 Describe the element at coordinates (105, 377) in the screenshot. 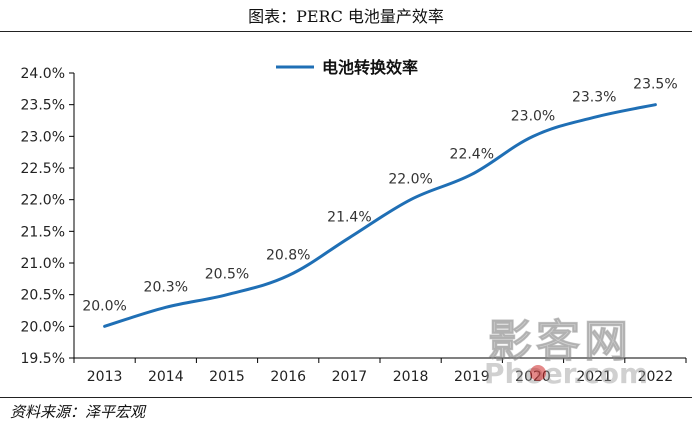

I see `x-tick-label: 2013` at that location.